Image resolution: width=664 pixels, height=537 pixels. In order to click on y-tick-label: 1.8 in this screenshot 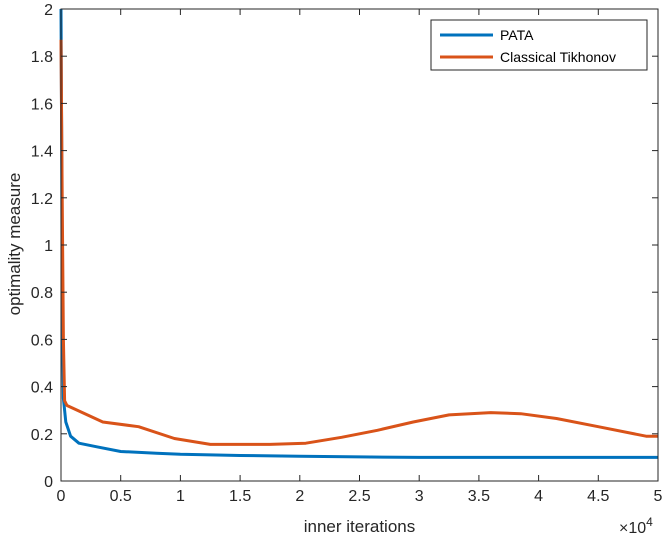, I will do `click(42, 57)`.